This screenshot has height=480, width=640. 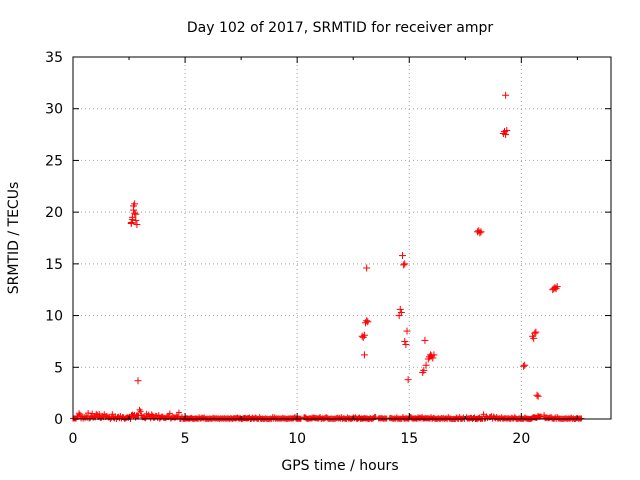 What do you see at coordinates (54, 58) in the screenshot?
I see `y-tick-label: 35` at bounding box center [54, 58].